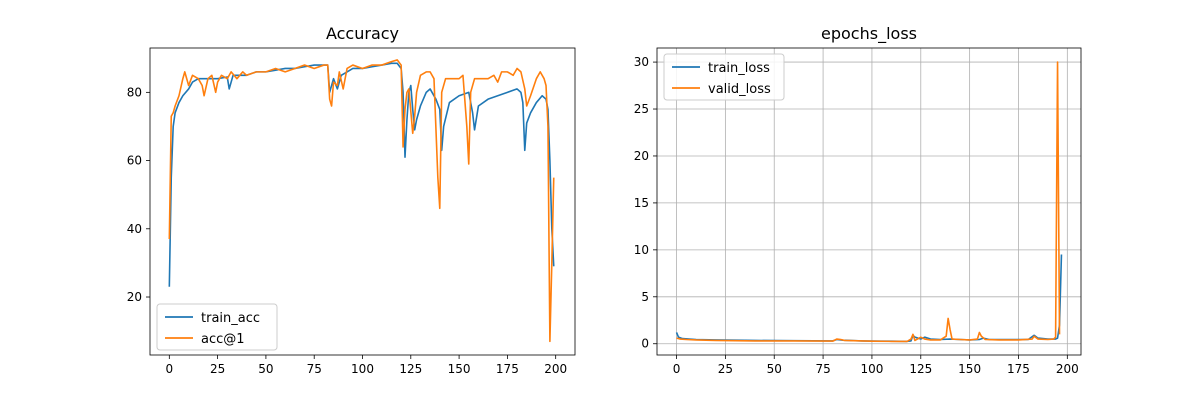 Image resolution: width=1200 pixels, height=400 pixels. Describe the element at coordinates (641, 62) in the screenshot. I see `y-tick-label: 30` at that location.